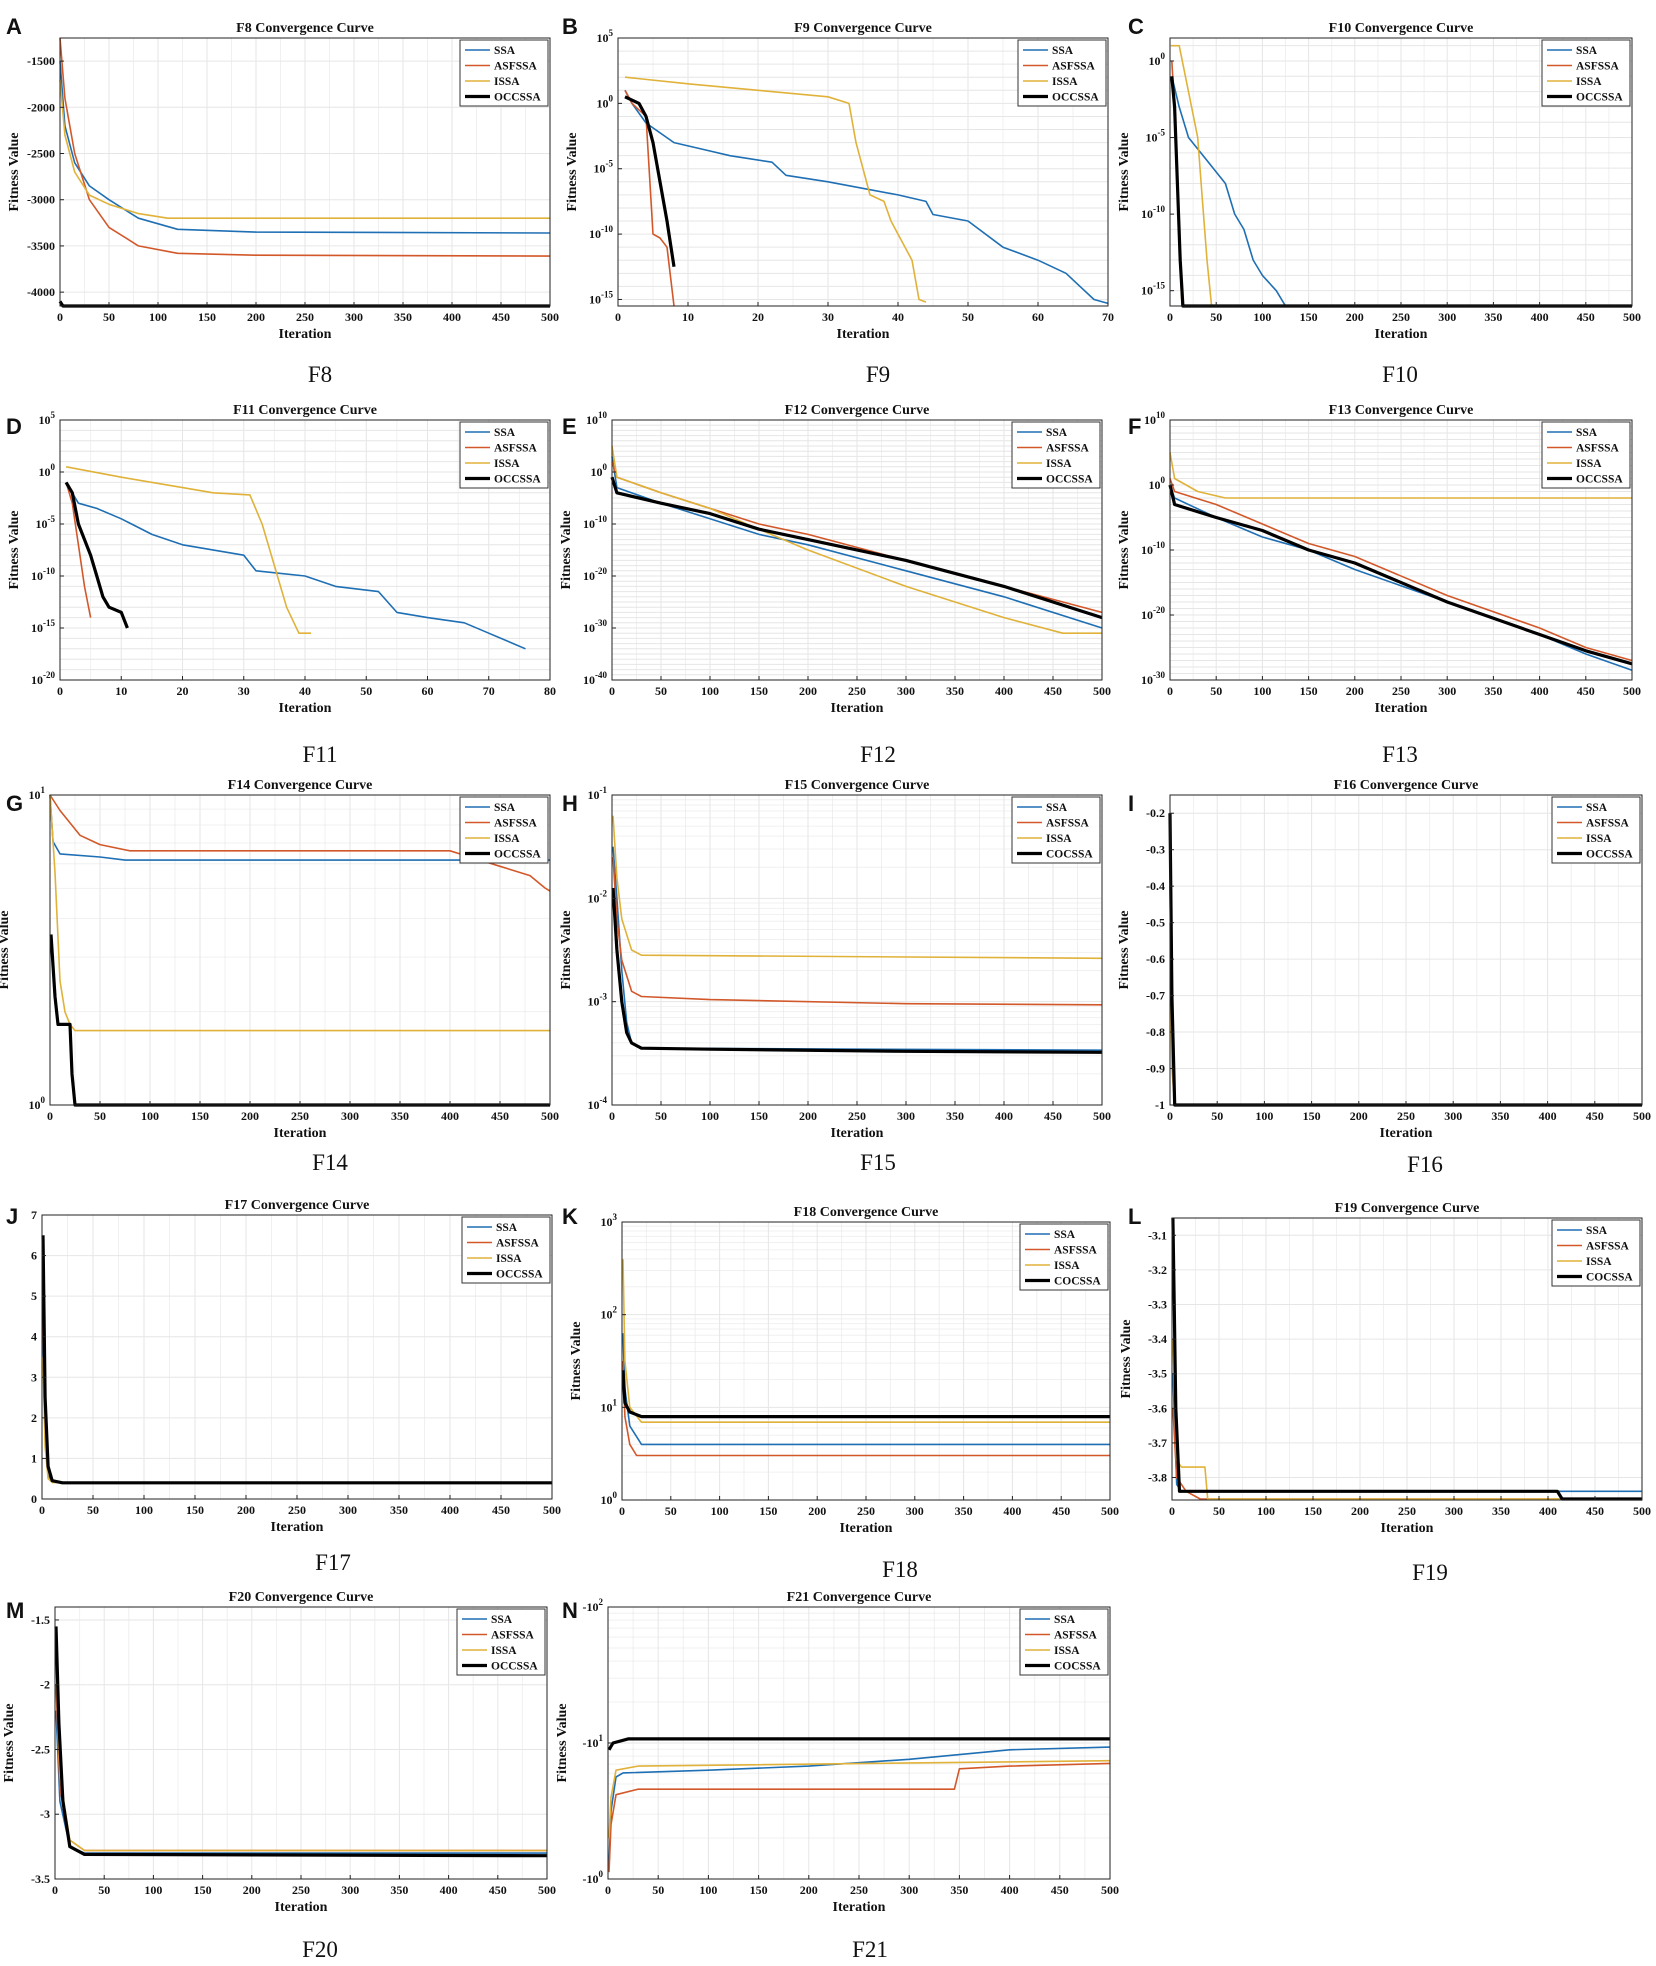 This screenshot has width=1656, height=1966. Describe the element at coordinates (183, 691) in the screenshot. I see `x-tick-label: 20` at that location.